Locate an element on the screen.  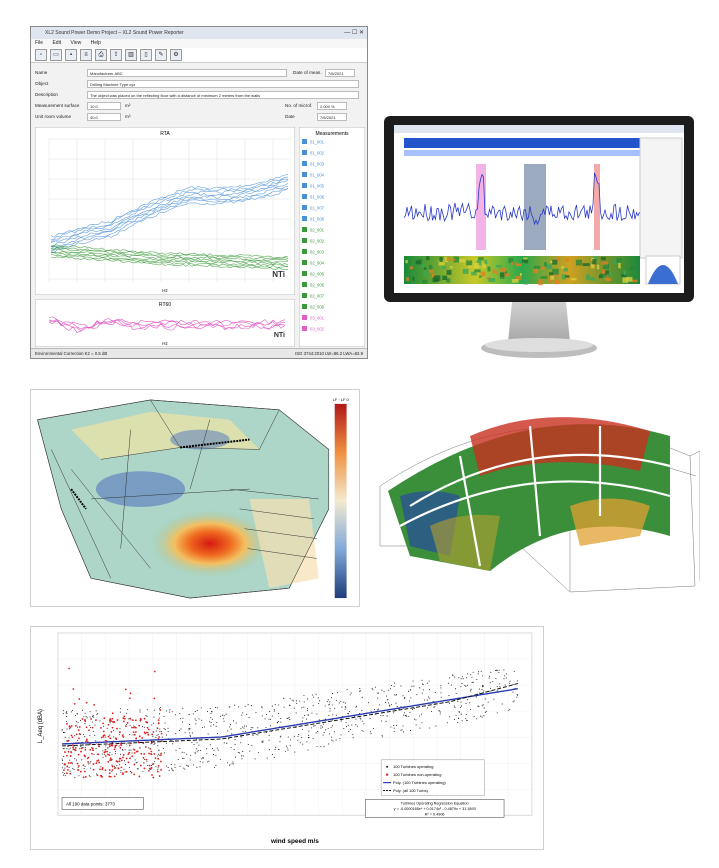
measurement-item: 01_003 is located at coordinates (317, 164).